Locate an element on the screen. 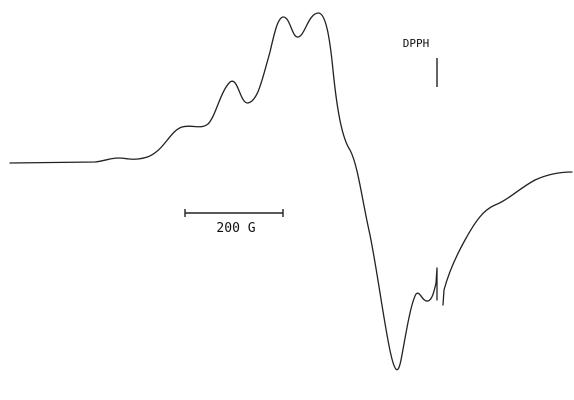 The image size is (574, 400). scale-bar-label: 200 G is located at coordinates (235, 228).